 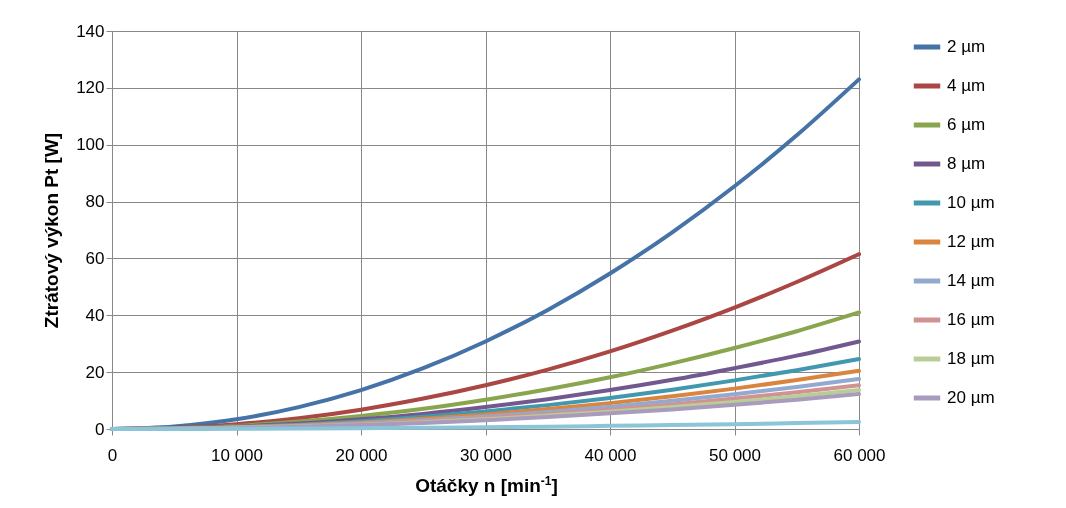 What do you see at coordinates (966, 85) in the screenshot?
I see `legend-label: 4 µm` at bounding box center [966, 85].